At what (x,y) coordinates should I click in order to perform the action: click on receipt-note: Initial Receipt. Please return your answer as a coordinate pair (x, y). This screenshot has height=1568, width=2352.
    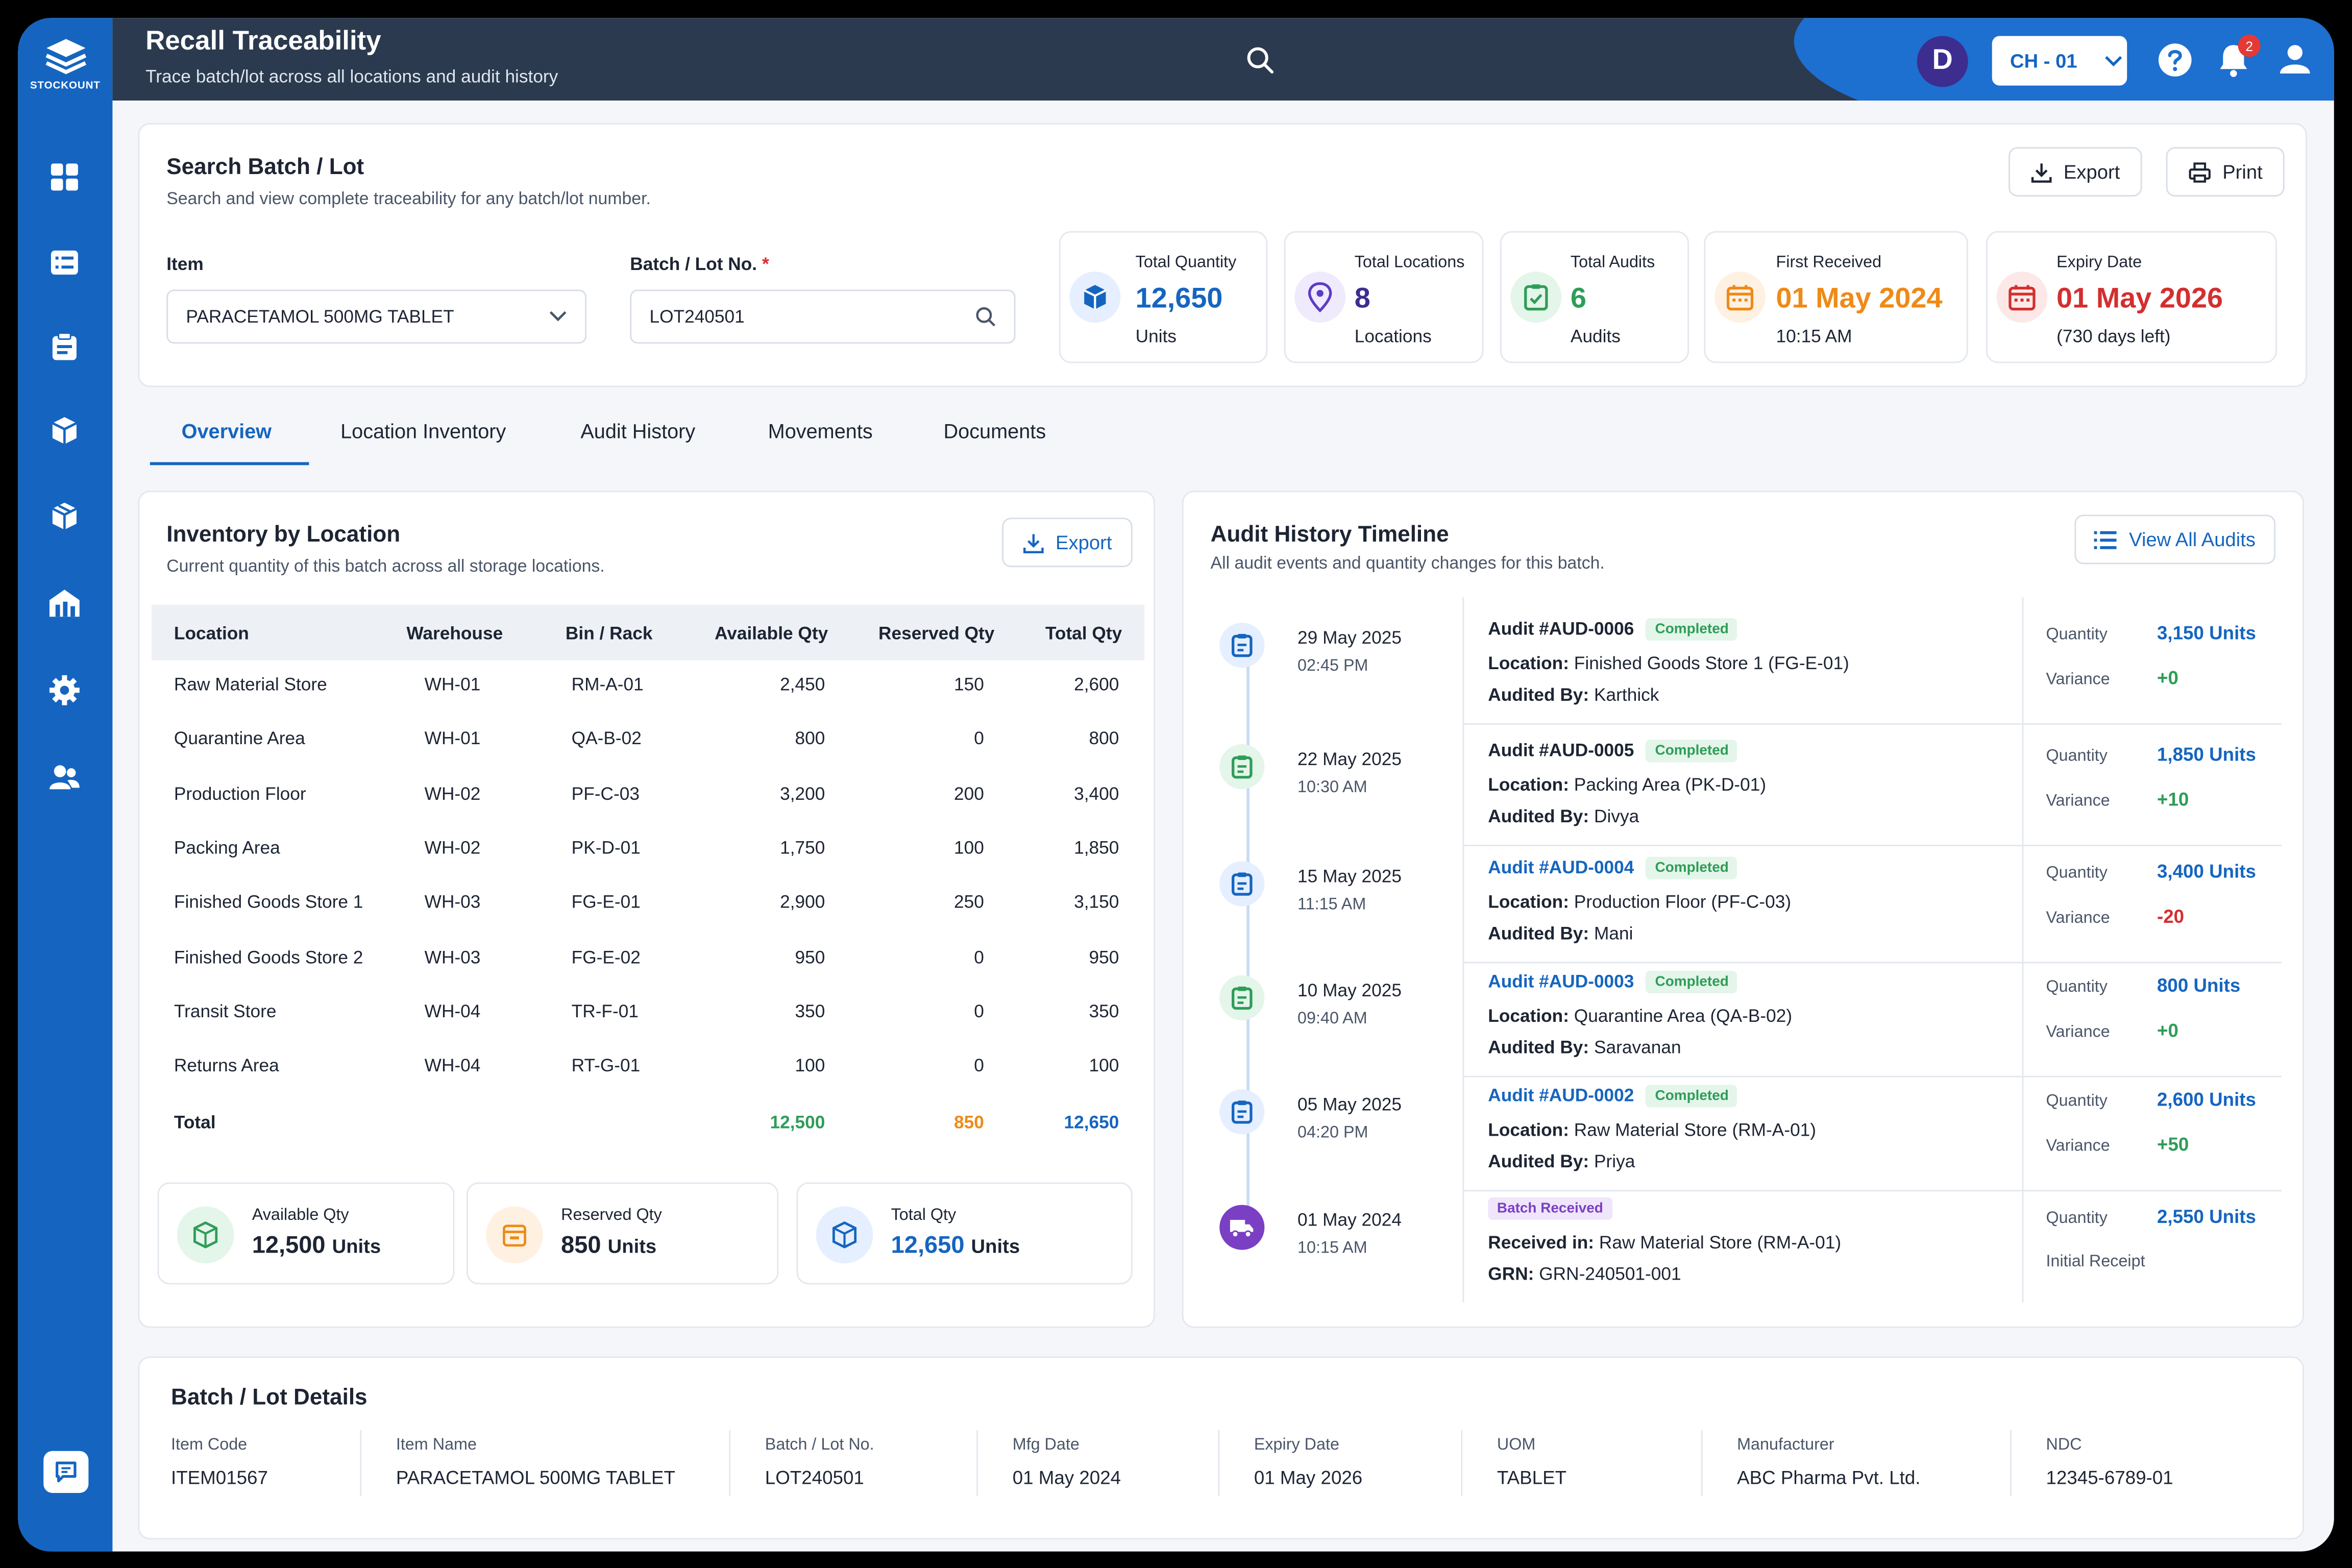
    Looking at the image, I should click on (2095, 1262).